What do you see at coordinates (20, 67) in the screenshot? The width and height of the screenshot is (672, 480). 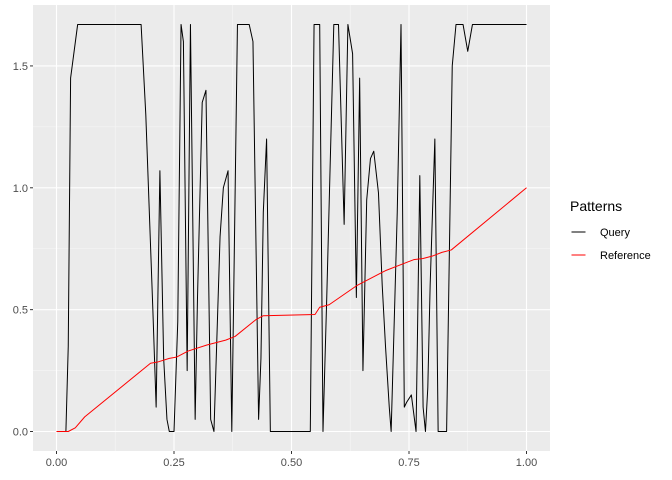 I see `y-tick-label: 1.5` at bounding box center [20, 67].